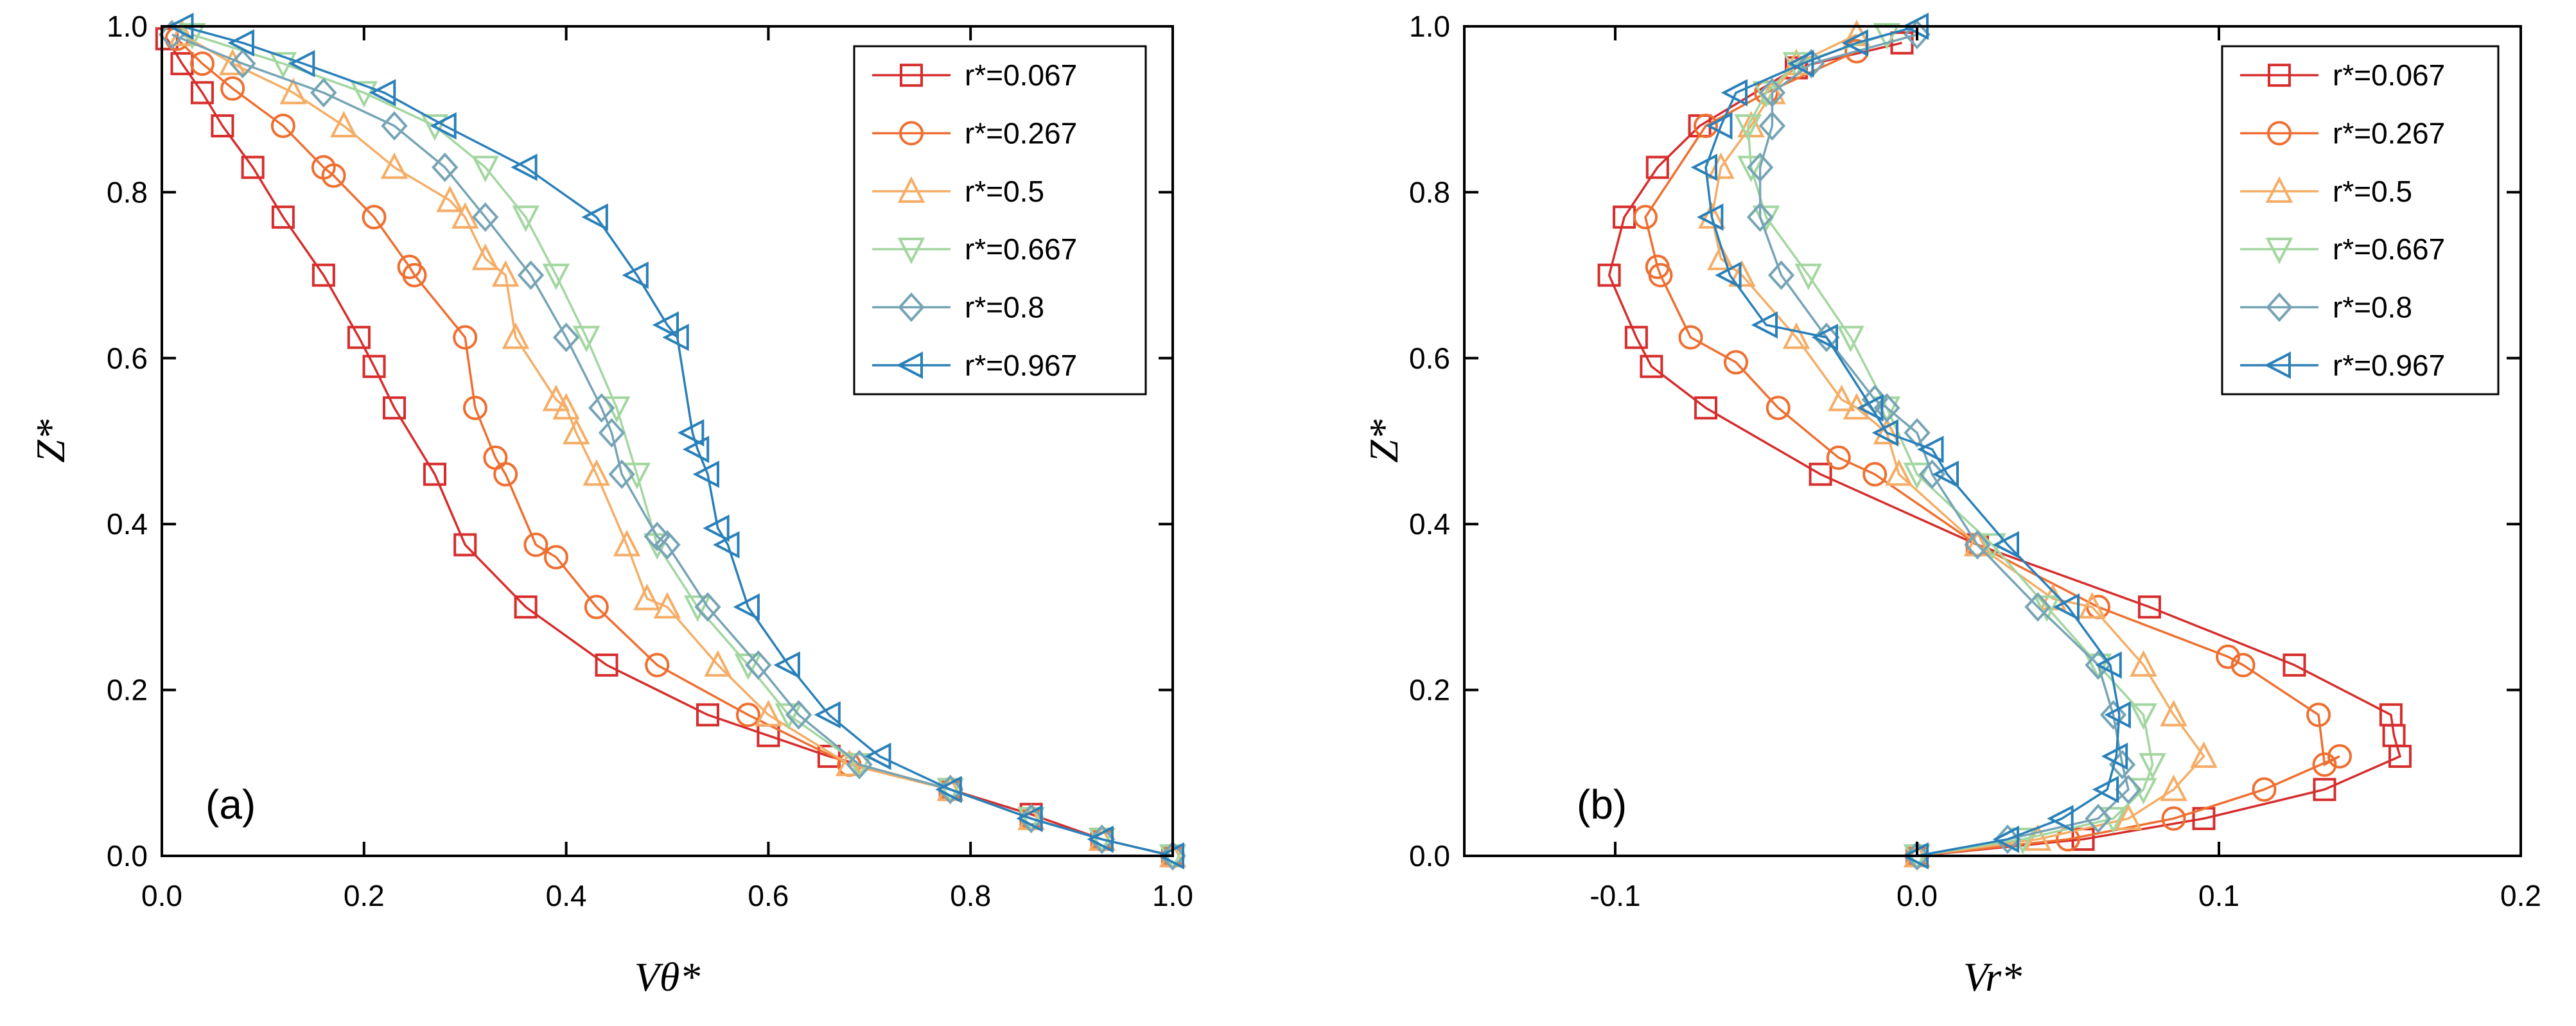 The height and width of the screenshot is (1026, 2576). I want to click on legend-label: r*=0.067, so click(1021, 75).